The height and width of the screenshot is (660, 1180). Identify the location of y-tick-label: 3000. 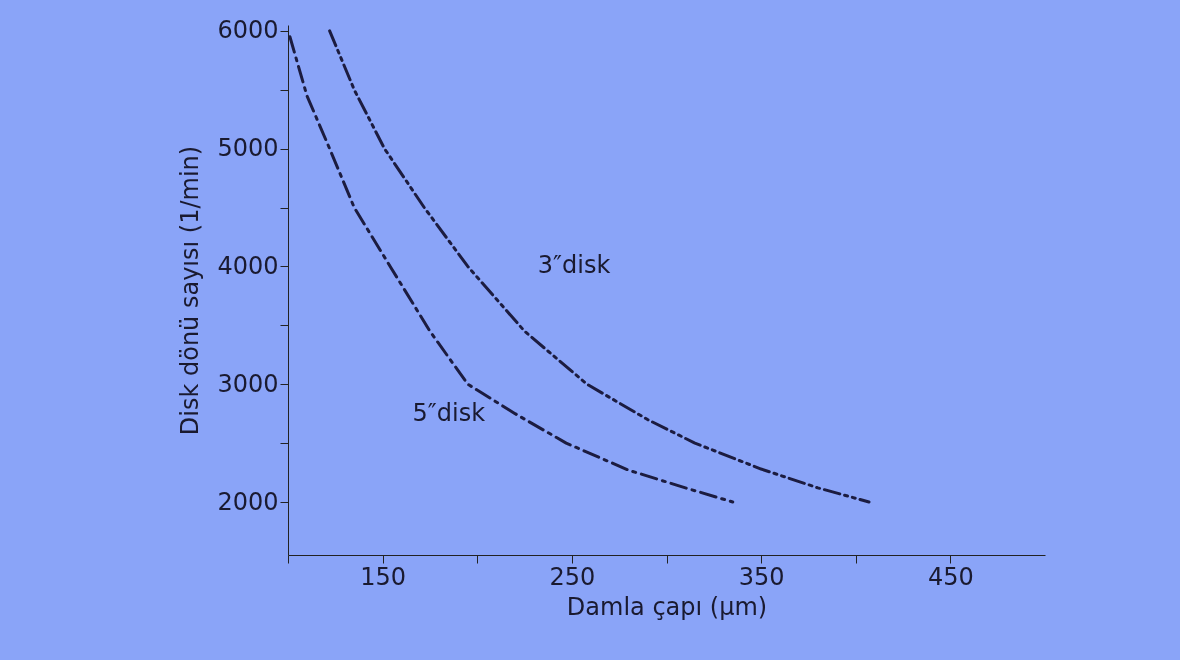
(248, 383).